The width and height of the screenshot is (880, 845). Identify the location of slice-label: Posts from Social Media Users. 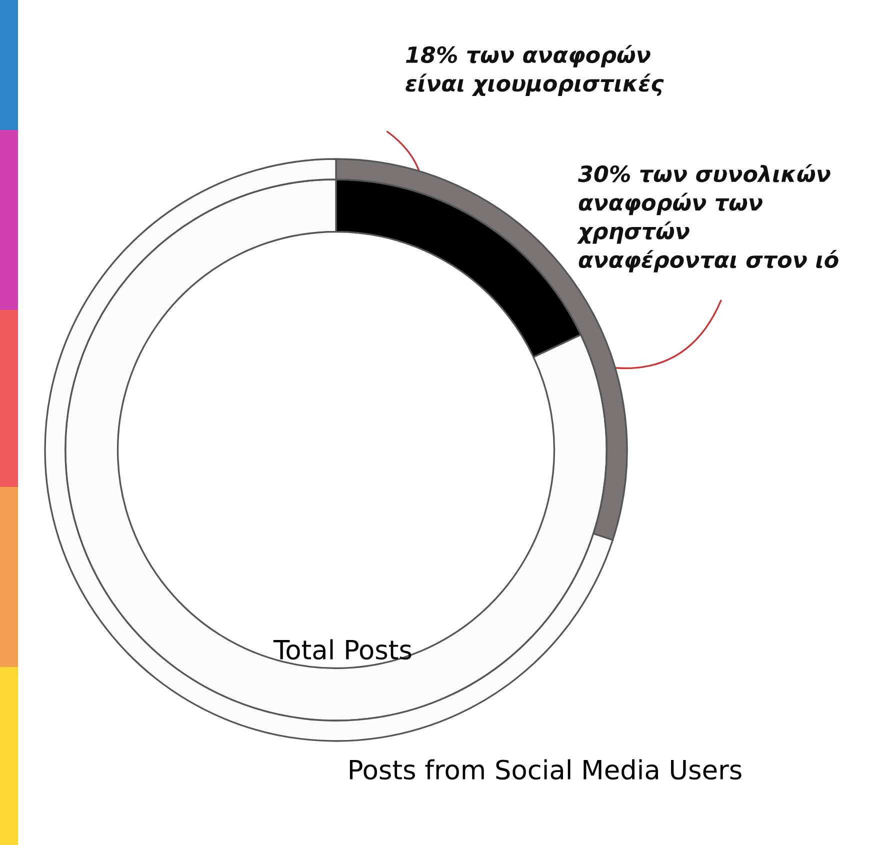
(546, 769).